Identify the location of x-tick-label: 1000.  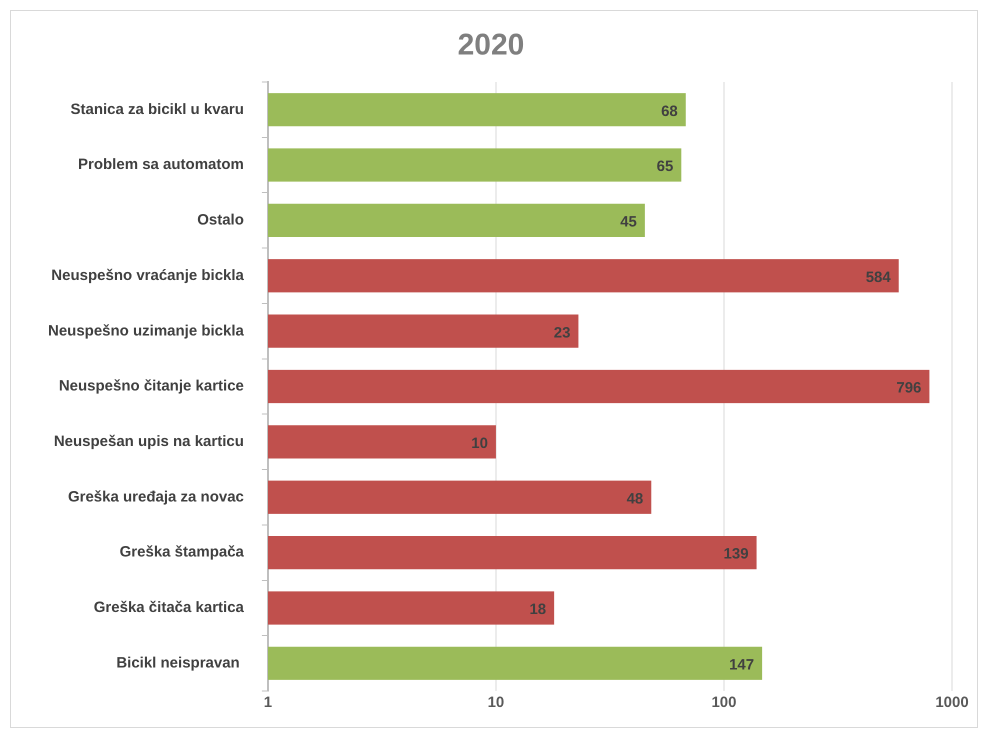
(952, 703).